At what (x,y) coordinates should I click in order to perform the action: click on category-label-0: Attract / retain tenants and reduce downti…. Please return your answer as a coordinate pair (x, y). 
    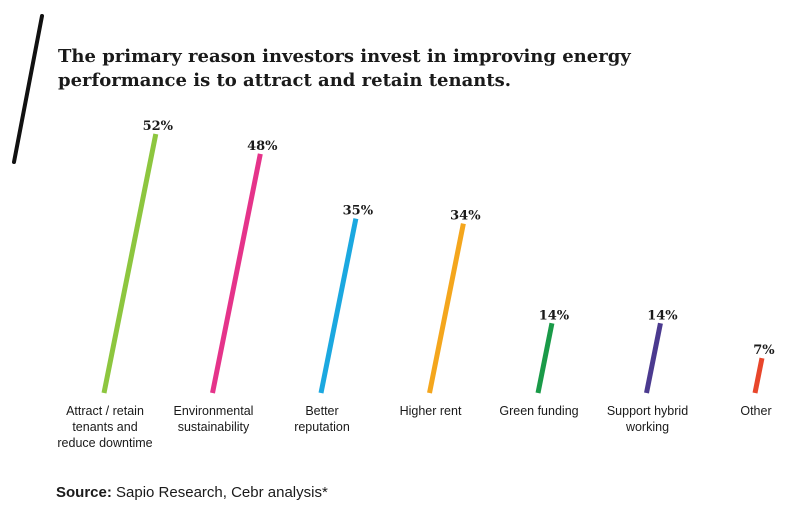
    Looking at the image, I should click on (104, 427).